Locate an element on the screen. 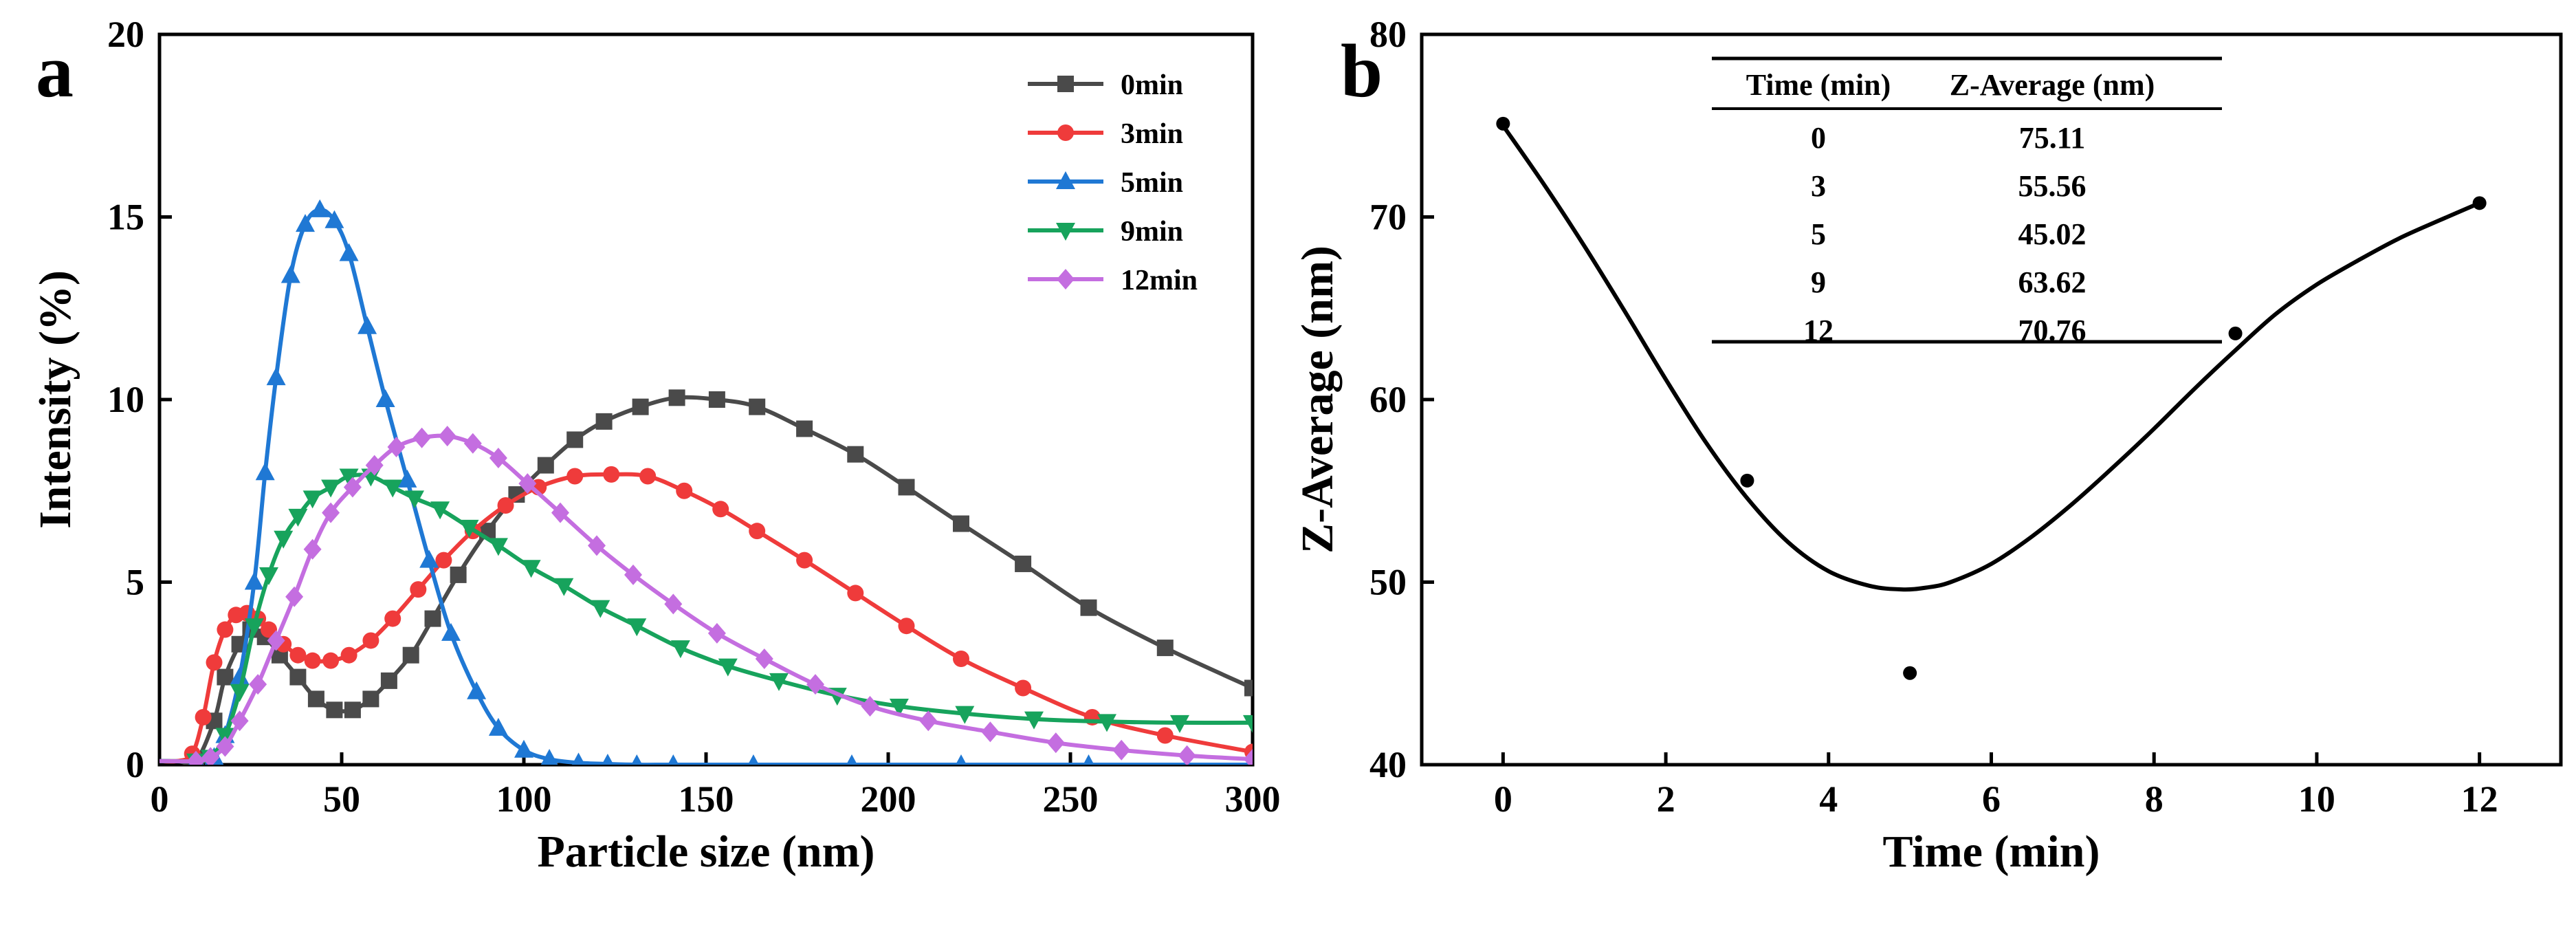  b-x-tick-label: 4 is located at coordinates (1828, 799).